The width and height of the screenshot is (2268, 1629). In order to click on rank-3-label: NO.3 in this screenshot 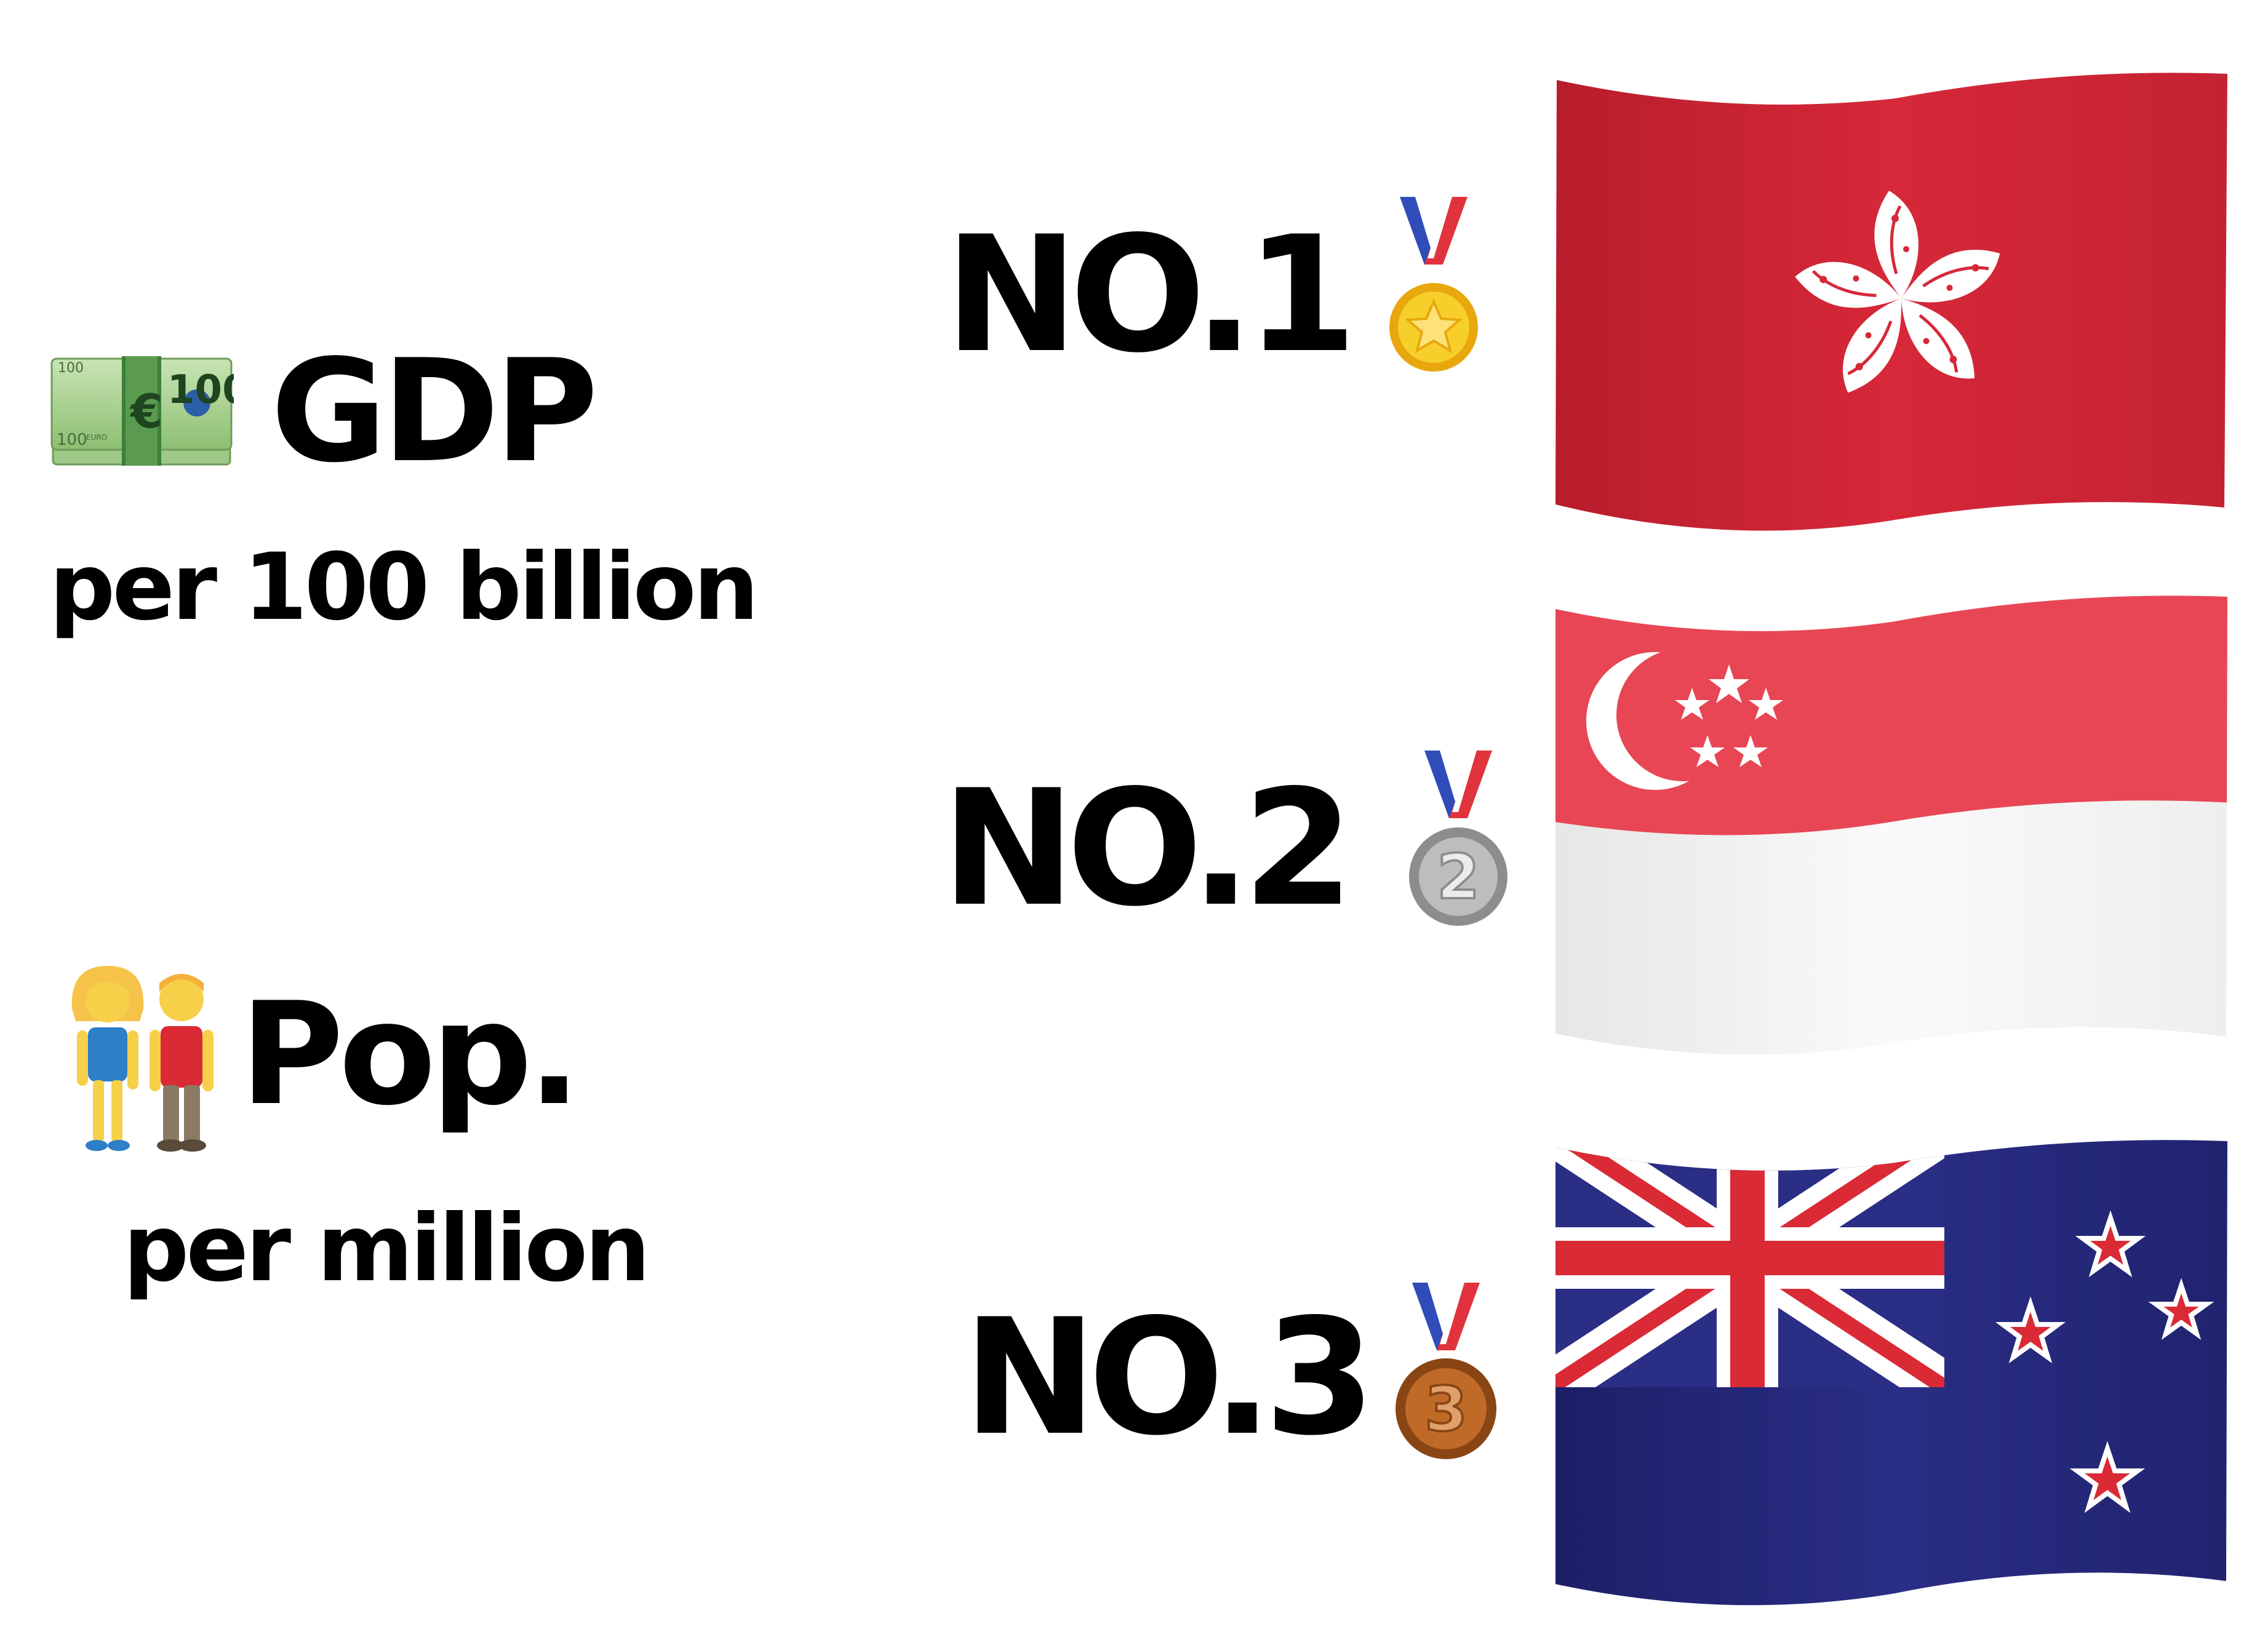, I will do `click(1169, 1378)`.